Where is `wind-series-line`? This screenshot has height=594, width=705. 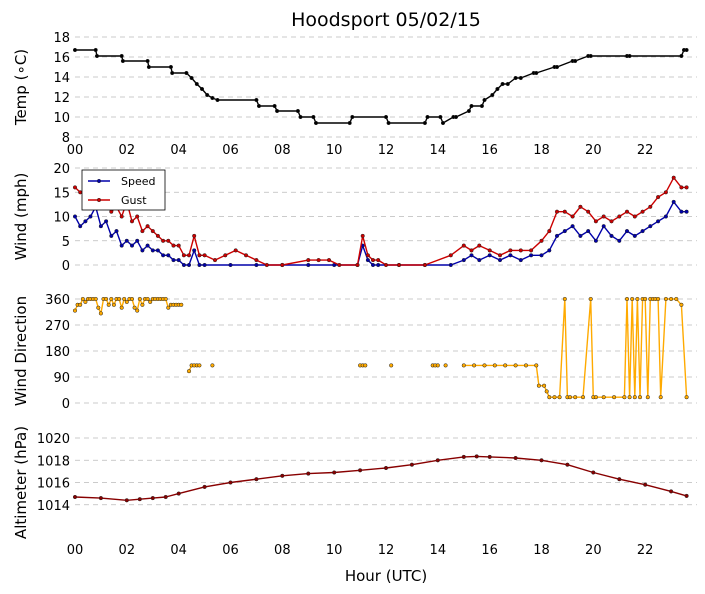 wind-series-line is located at coordinates (380, 221).